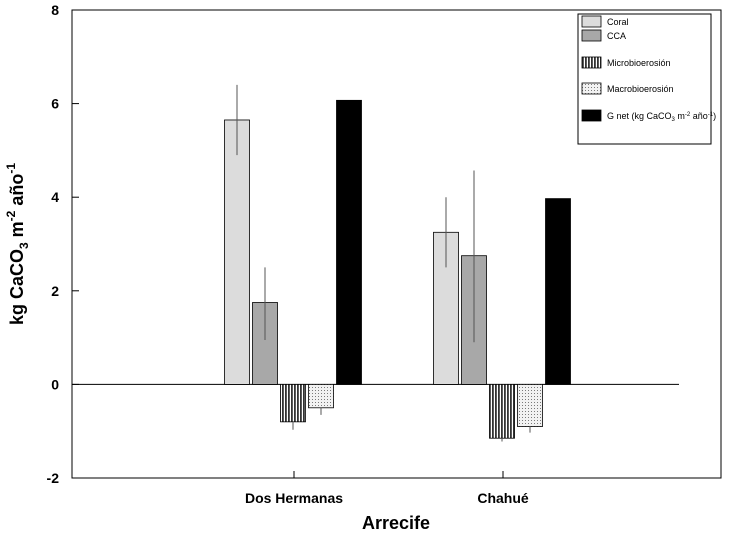 Image resolution: width=736 pixels, height=535 pixels. Describe the element at coordinates (53, 478) in the screenshot. I see `y-tick-label: -2` at that location.